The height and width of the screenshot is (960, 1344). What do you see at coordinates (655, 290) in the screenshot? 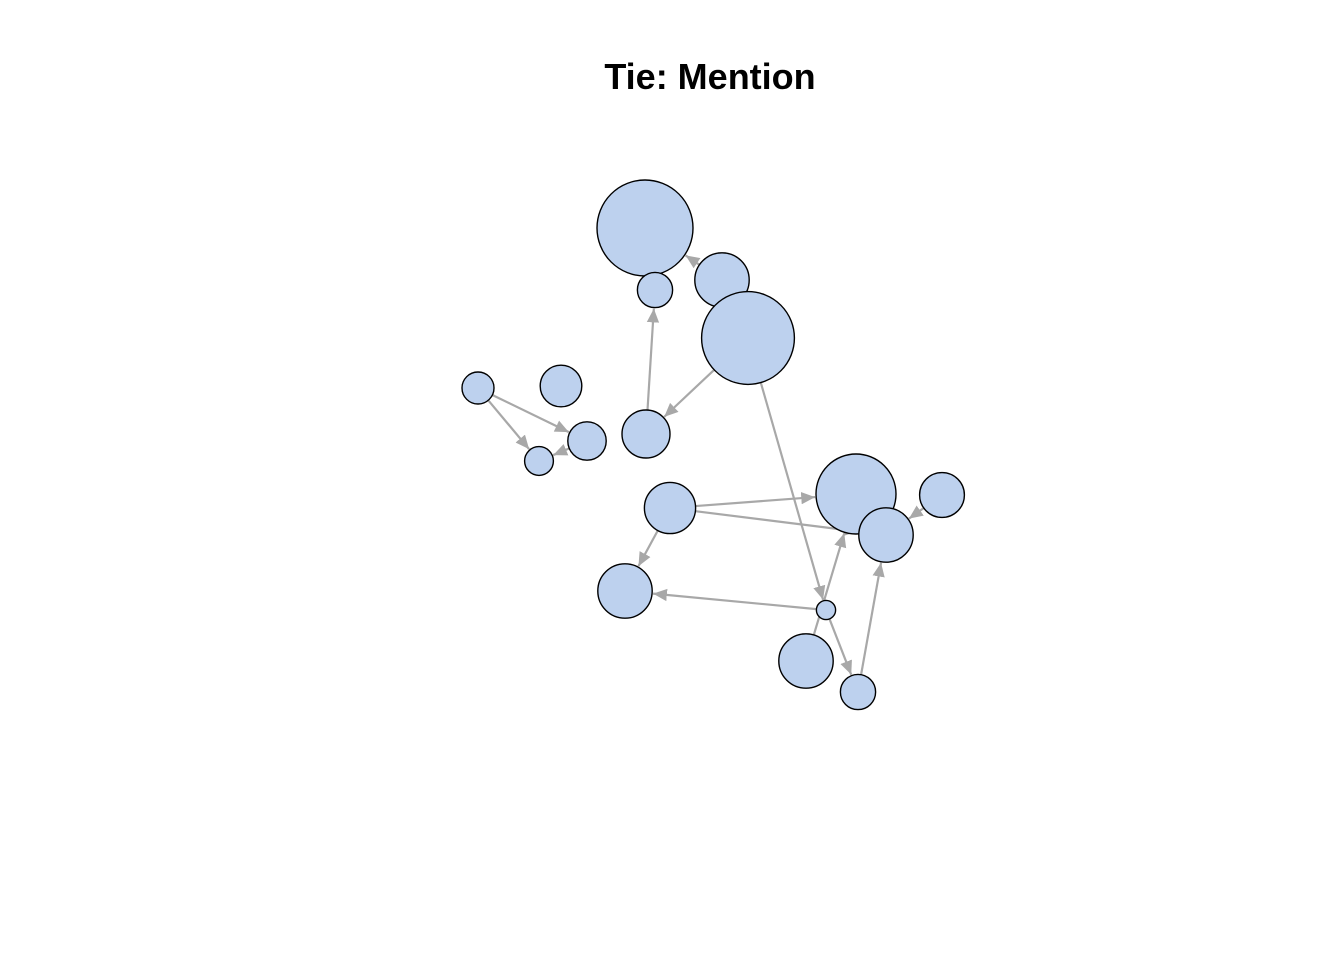
I see `node-n2` at bounding box center [655, 290].